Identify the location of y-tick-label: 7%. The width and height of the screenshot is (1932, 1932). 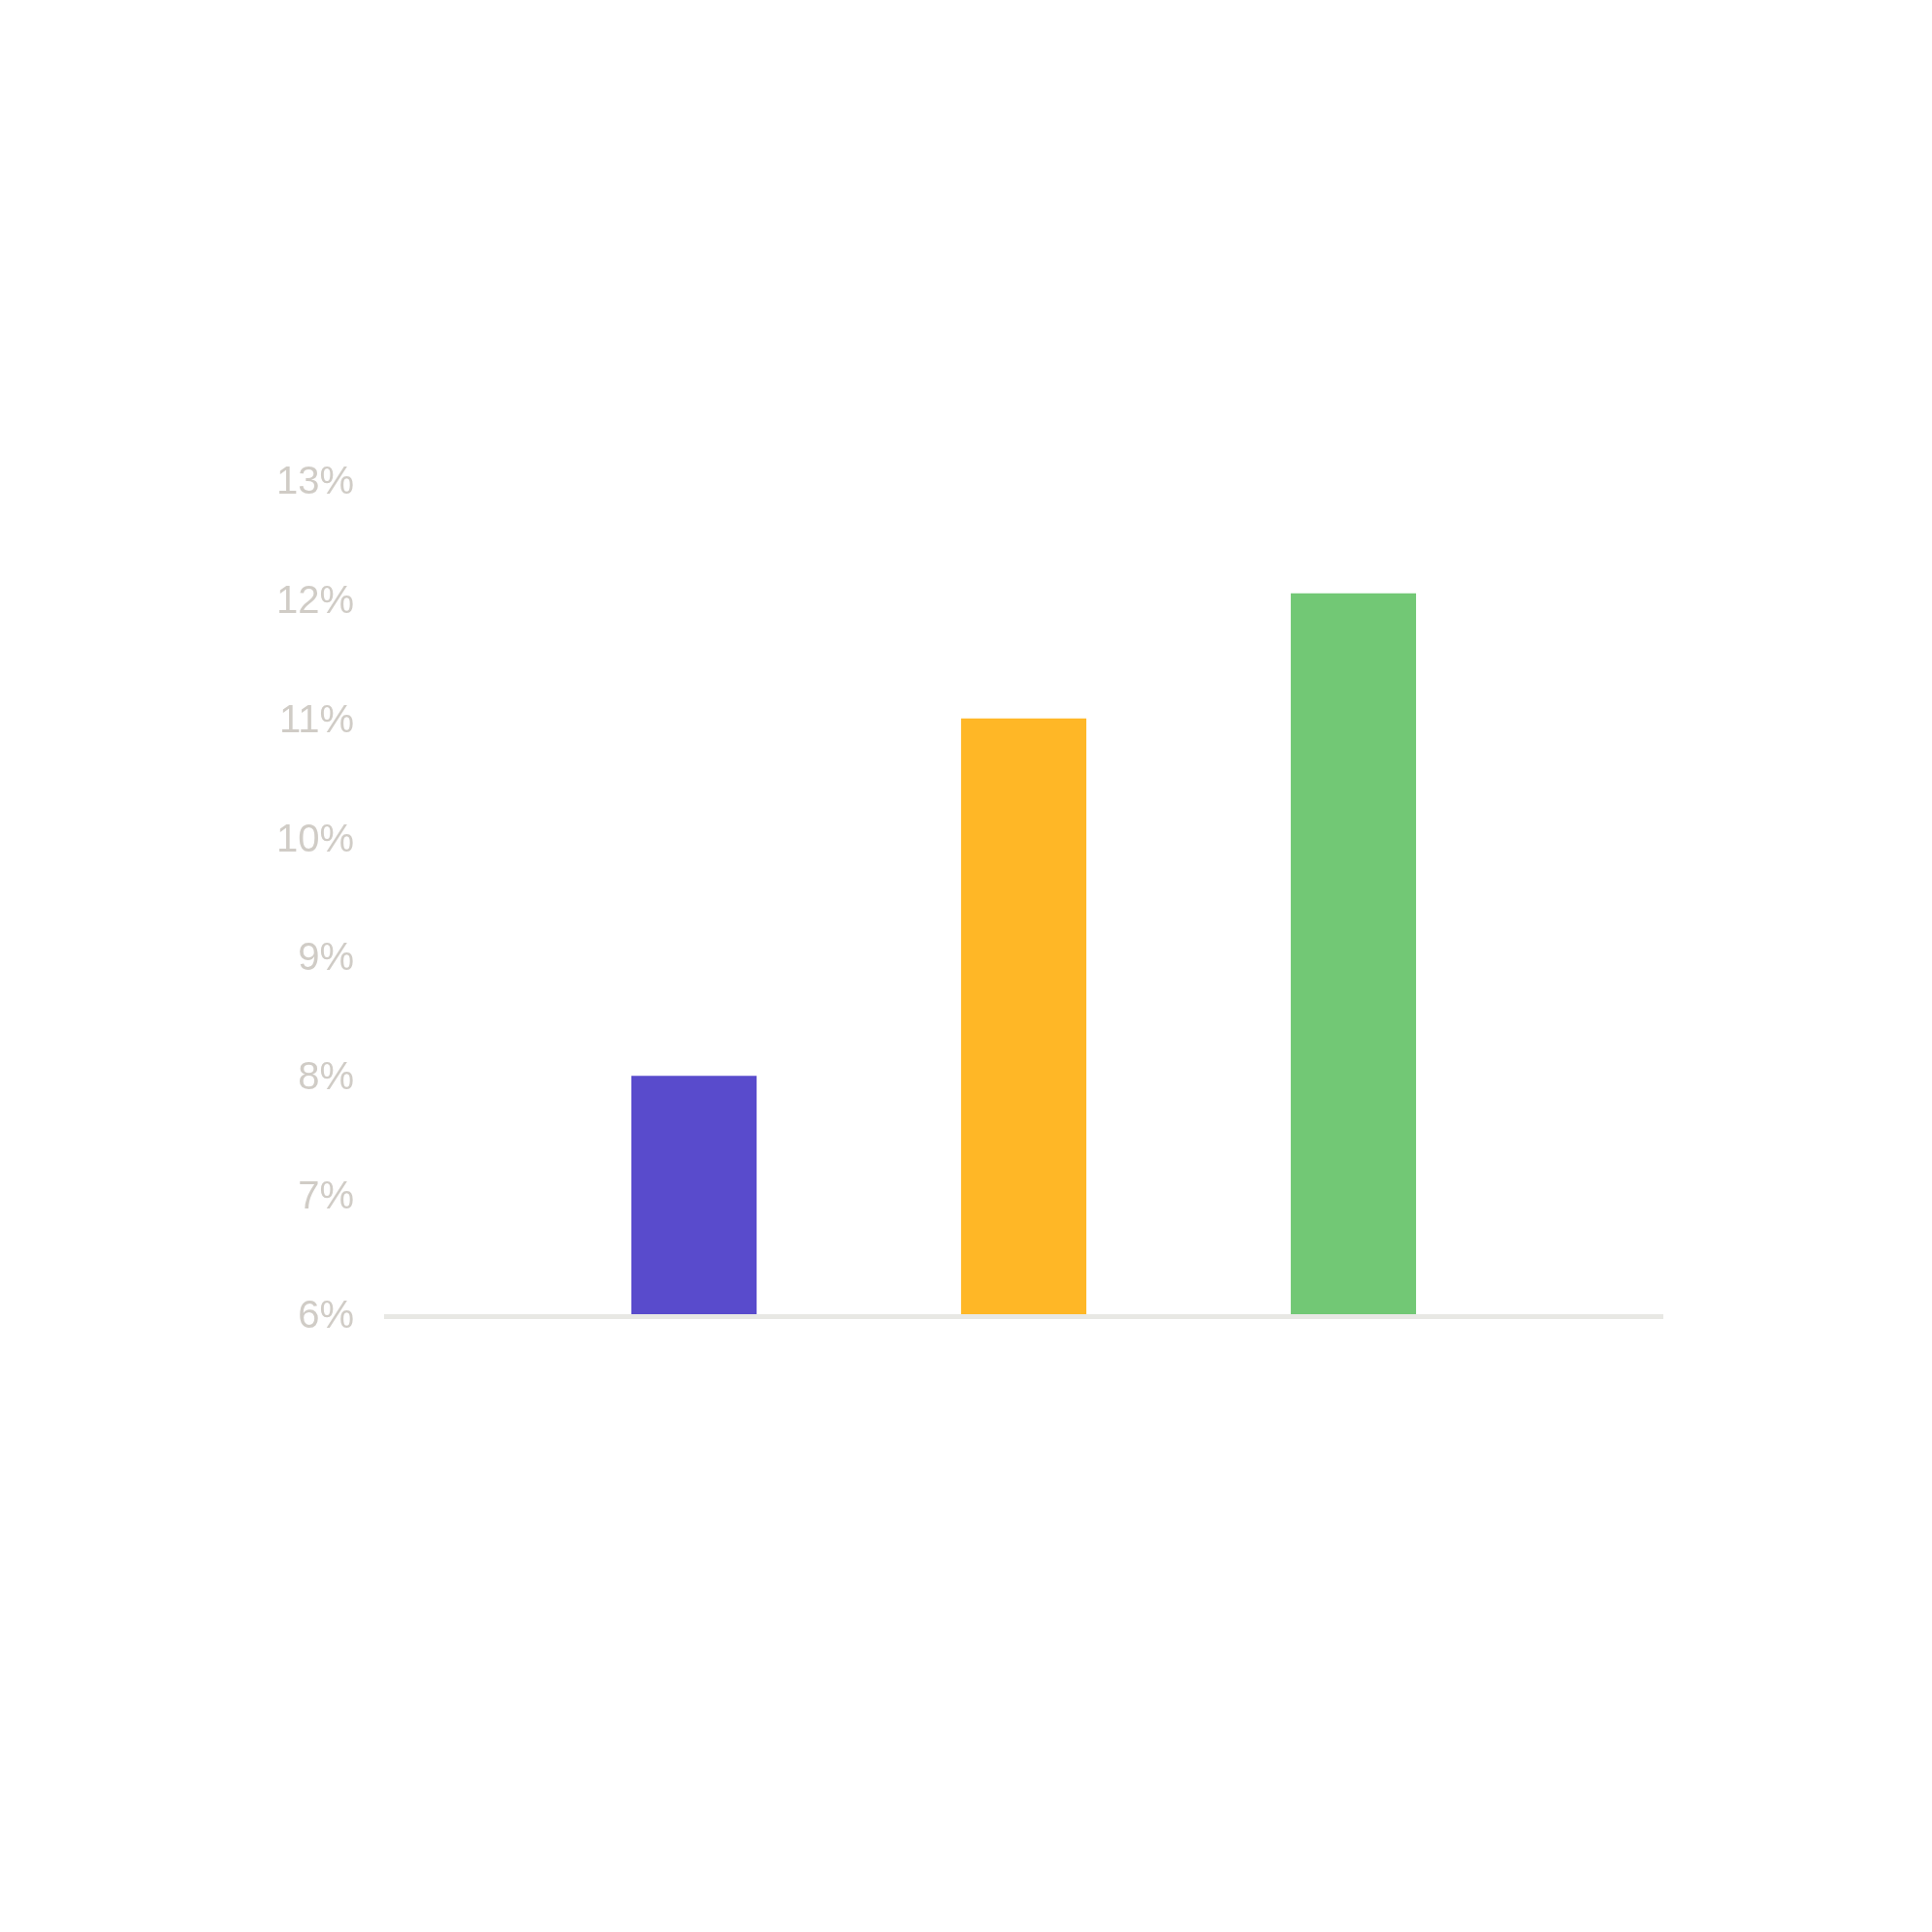
(326, 1195).